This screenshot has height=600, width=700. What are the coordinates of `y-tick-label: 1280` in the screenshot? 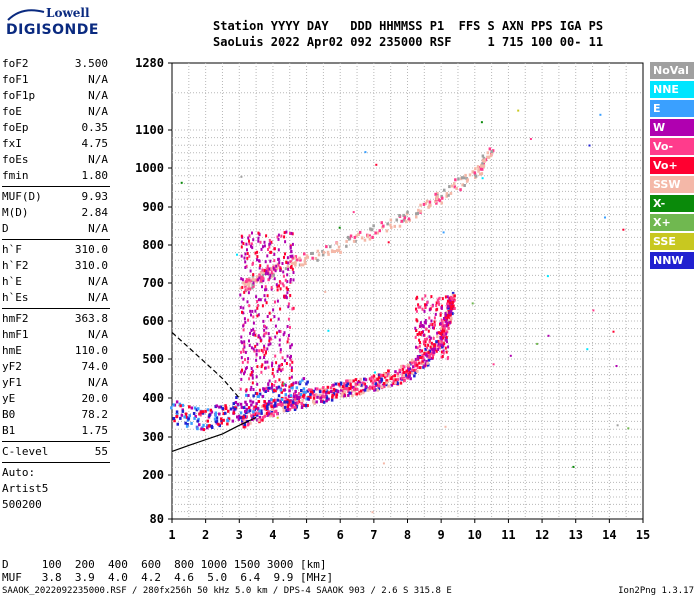 It's located at (149, 63).